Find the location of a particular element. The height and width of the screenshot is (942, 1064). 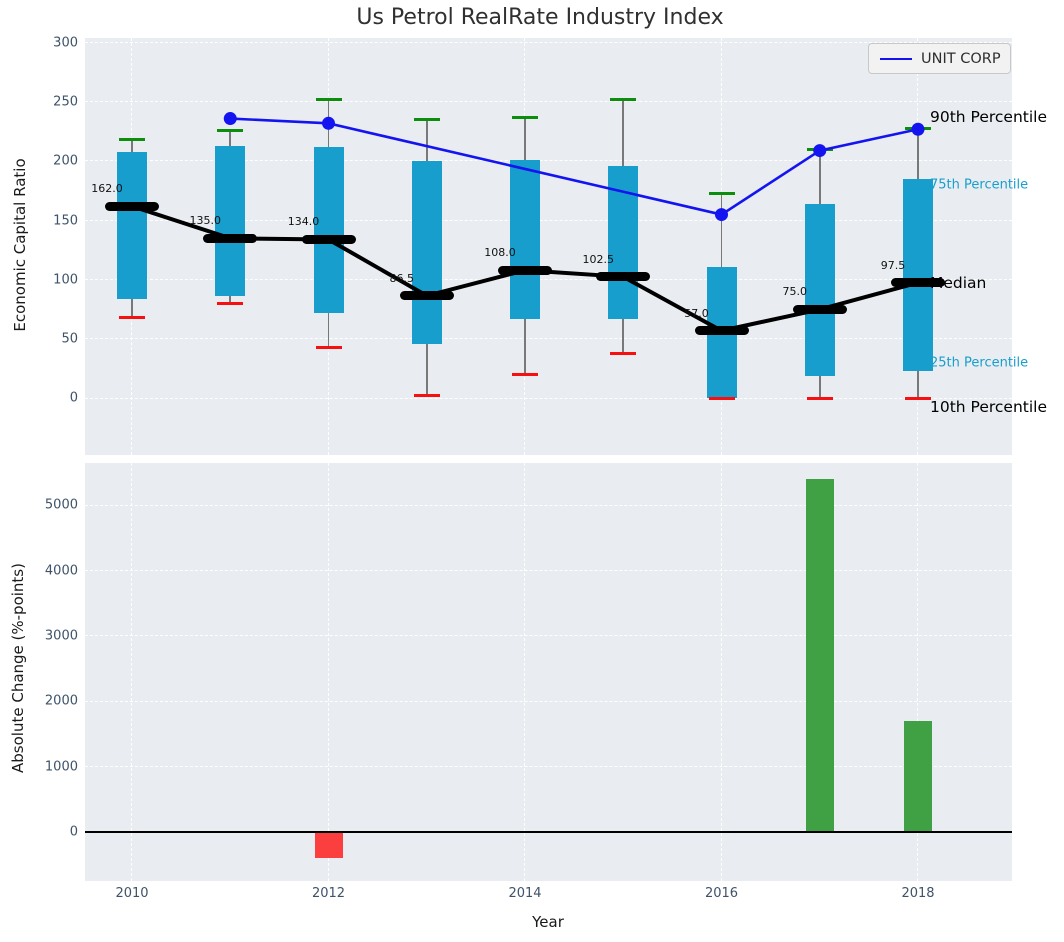

legend-label: UNIT CORP is located at coordinates (961, 58).